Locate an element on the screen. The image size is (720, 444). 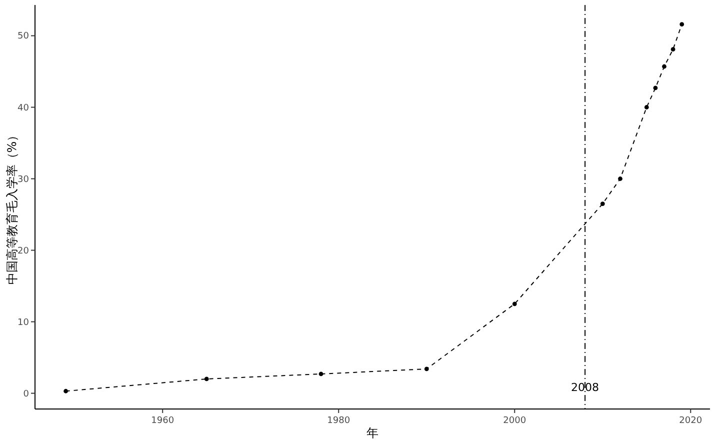
x-tick-label: 2000 is located at coordinates (514, 421).